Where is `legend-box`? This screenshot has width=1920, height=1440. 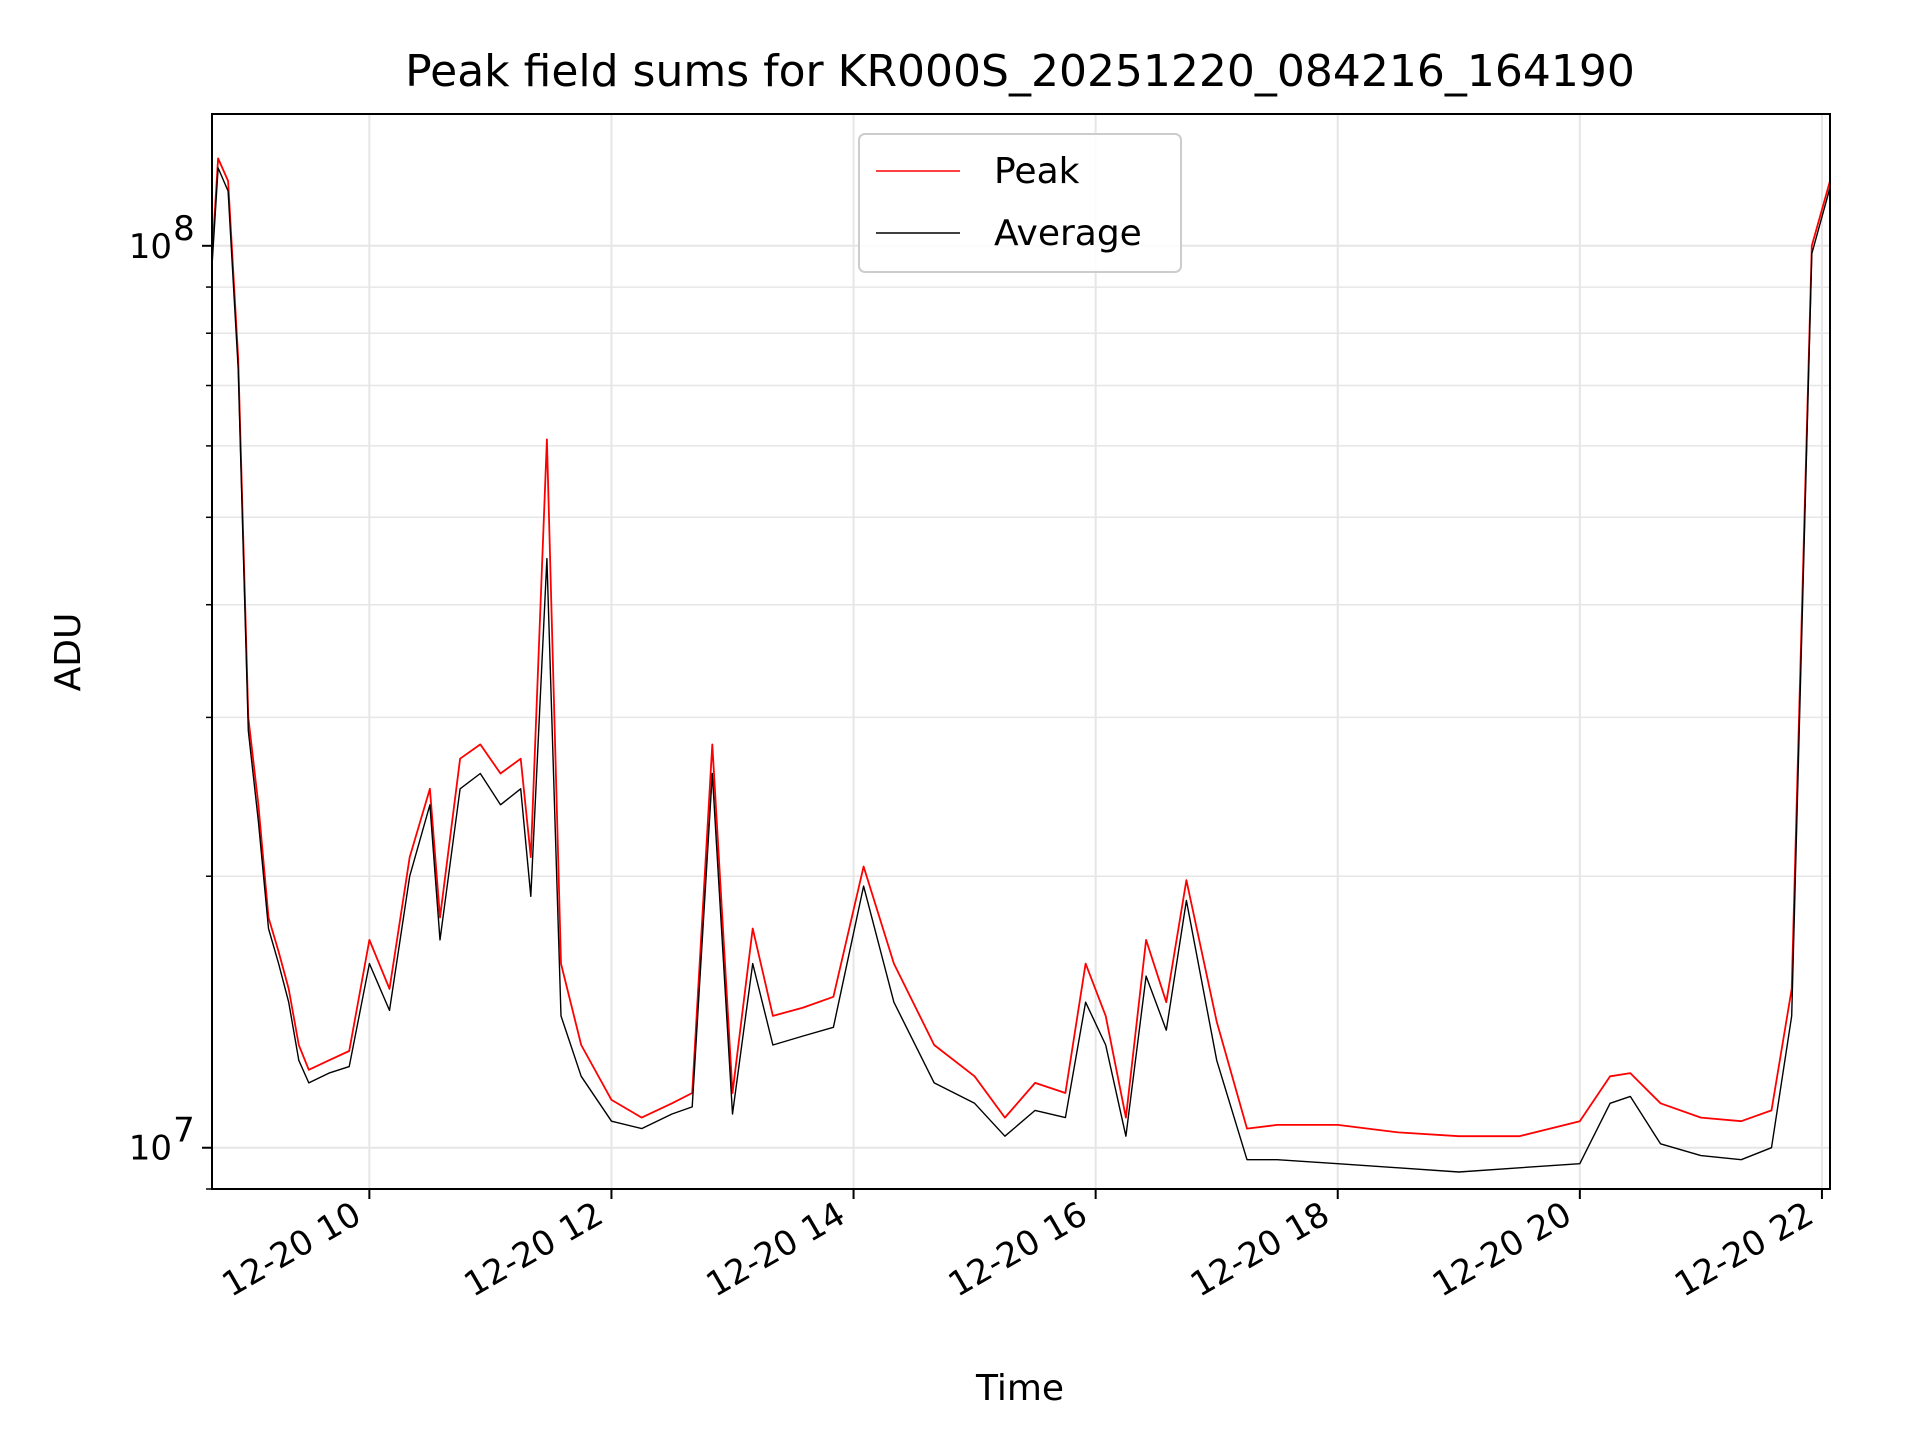 legend-box is located at coordinates (1020, 203).